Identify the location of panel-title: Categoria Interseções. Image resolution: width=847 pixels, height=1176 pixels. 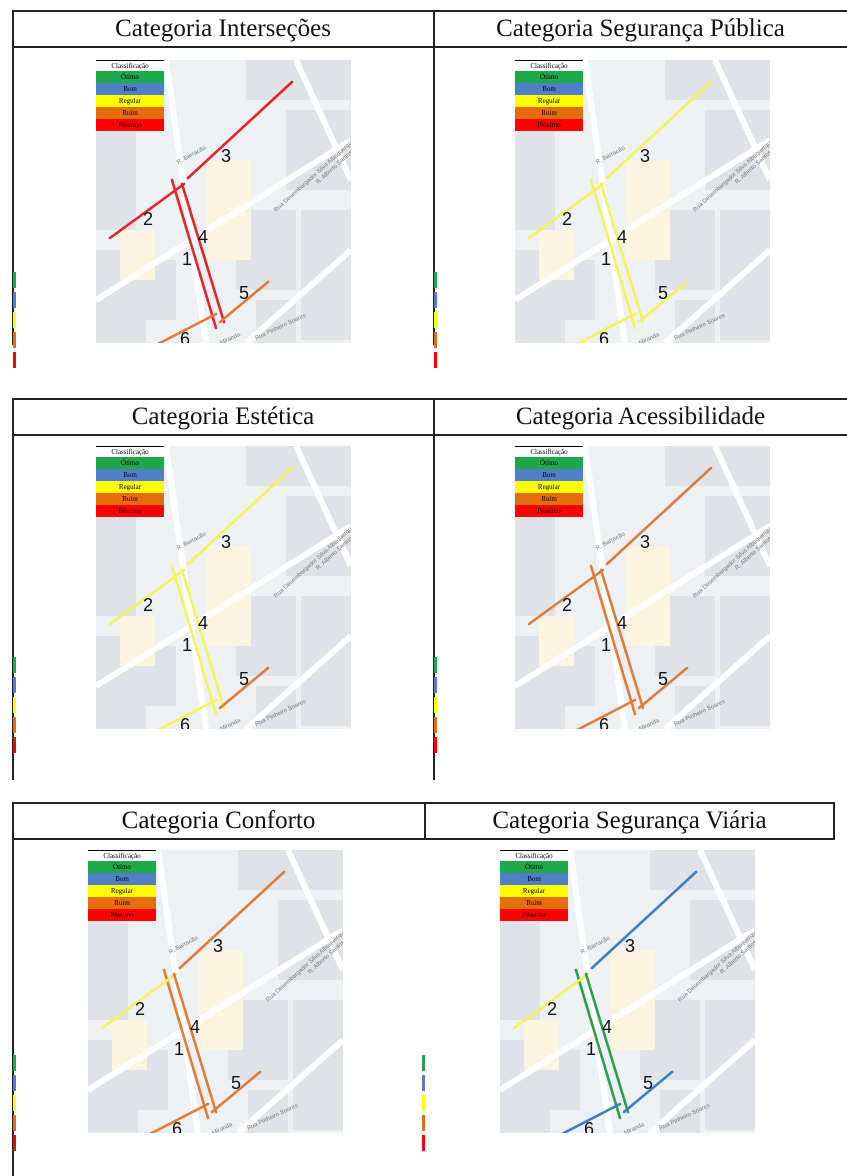
(223, 29).